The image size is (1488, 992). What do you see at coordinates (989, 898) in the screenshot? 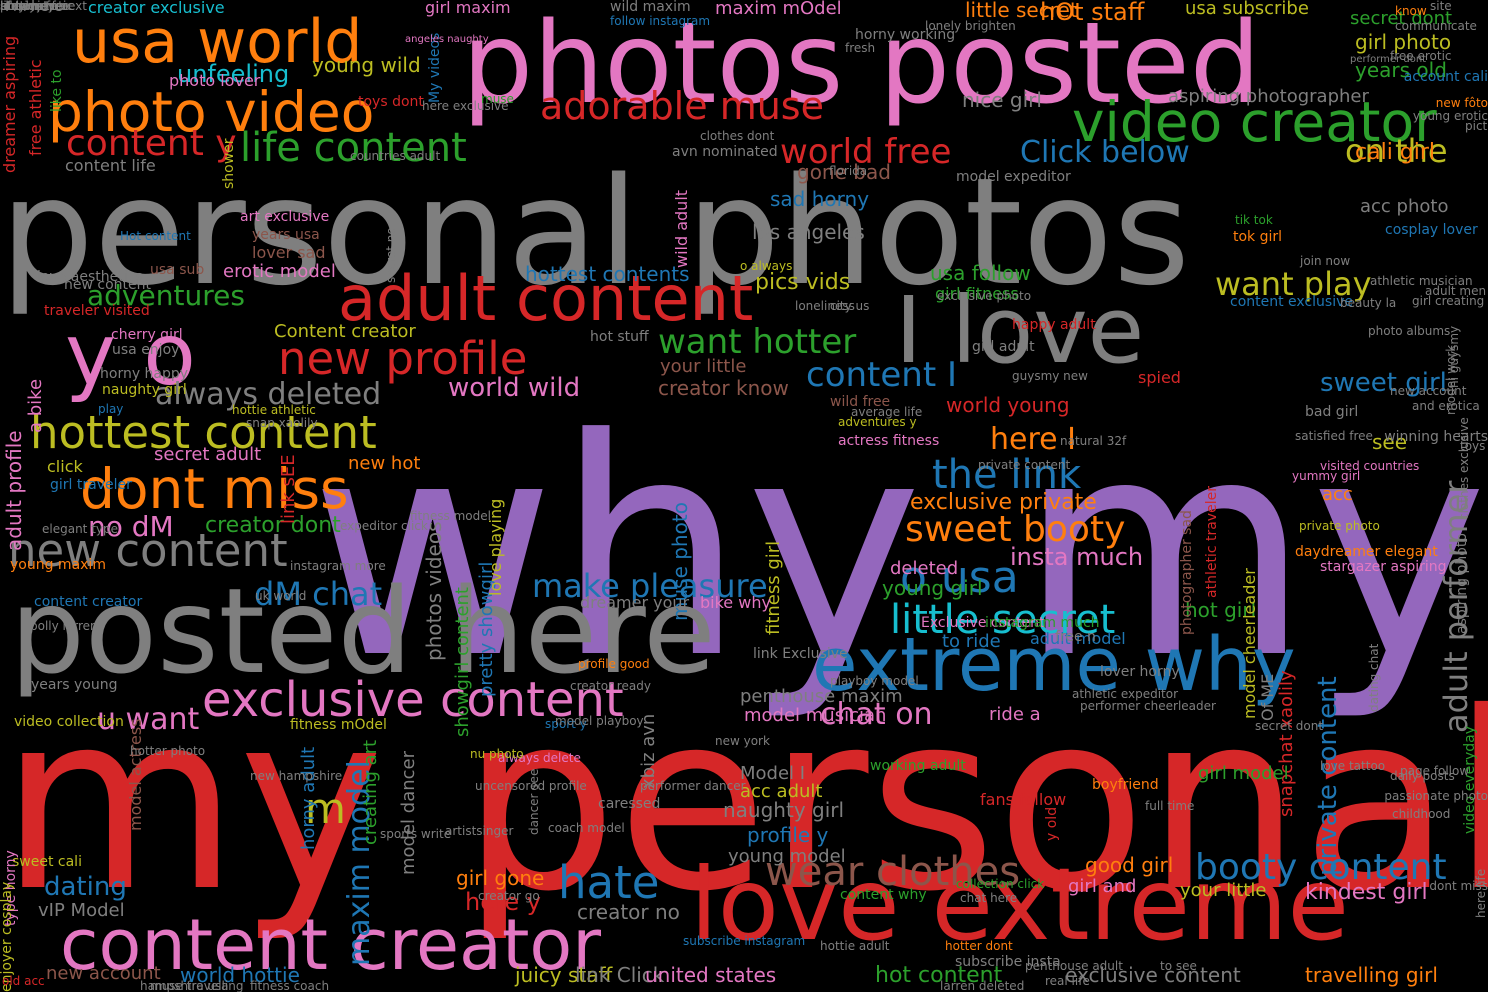
I see `word-chat-here: chat here` at bounding box center [989, 898].